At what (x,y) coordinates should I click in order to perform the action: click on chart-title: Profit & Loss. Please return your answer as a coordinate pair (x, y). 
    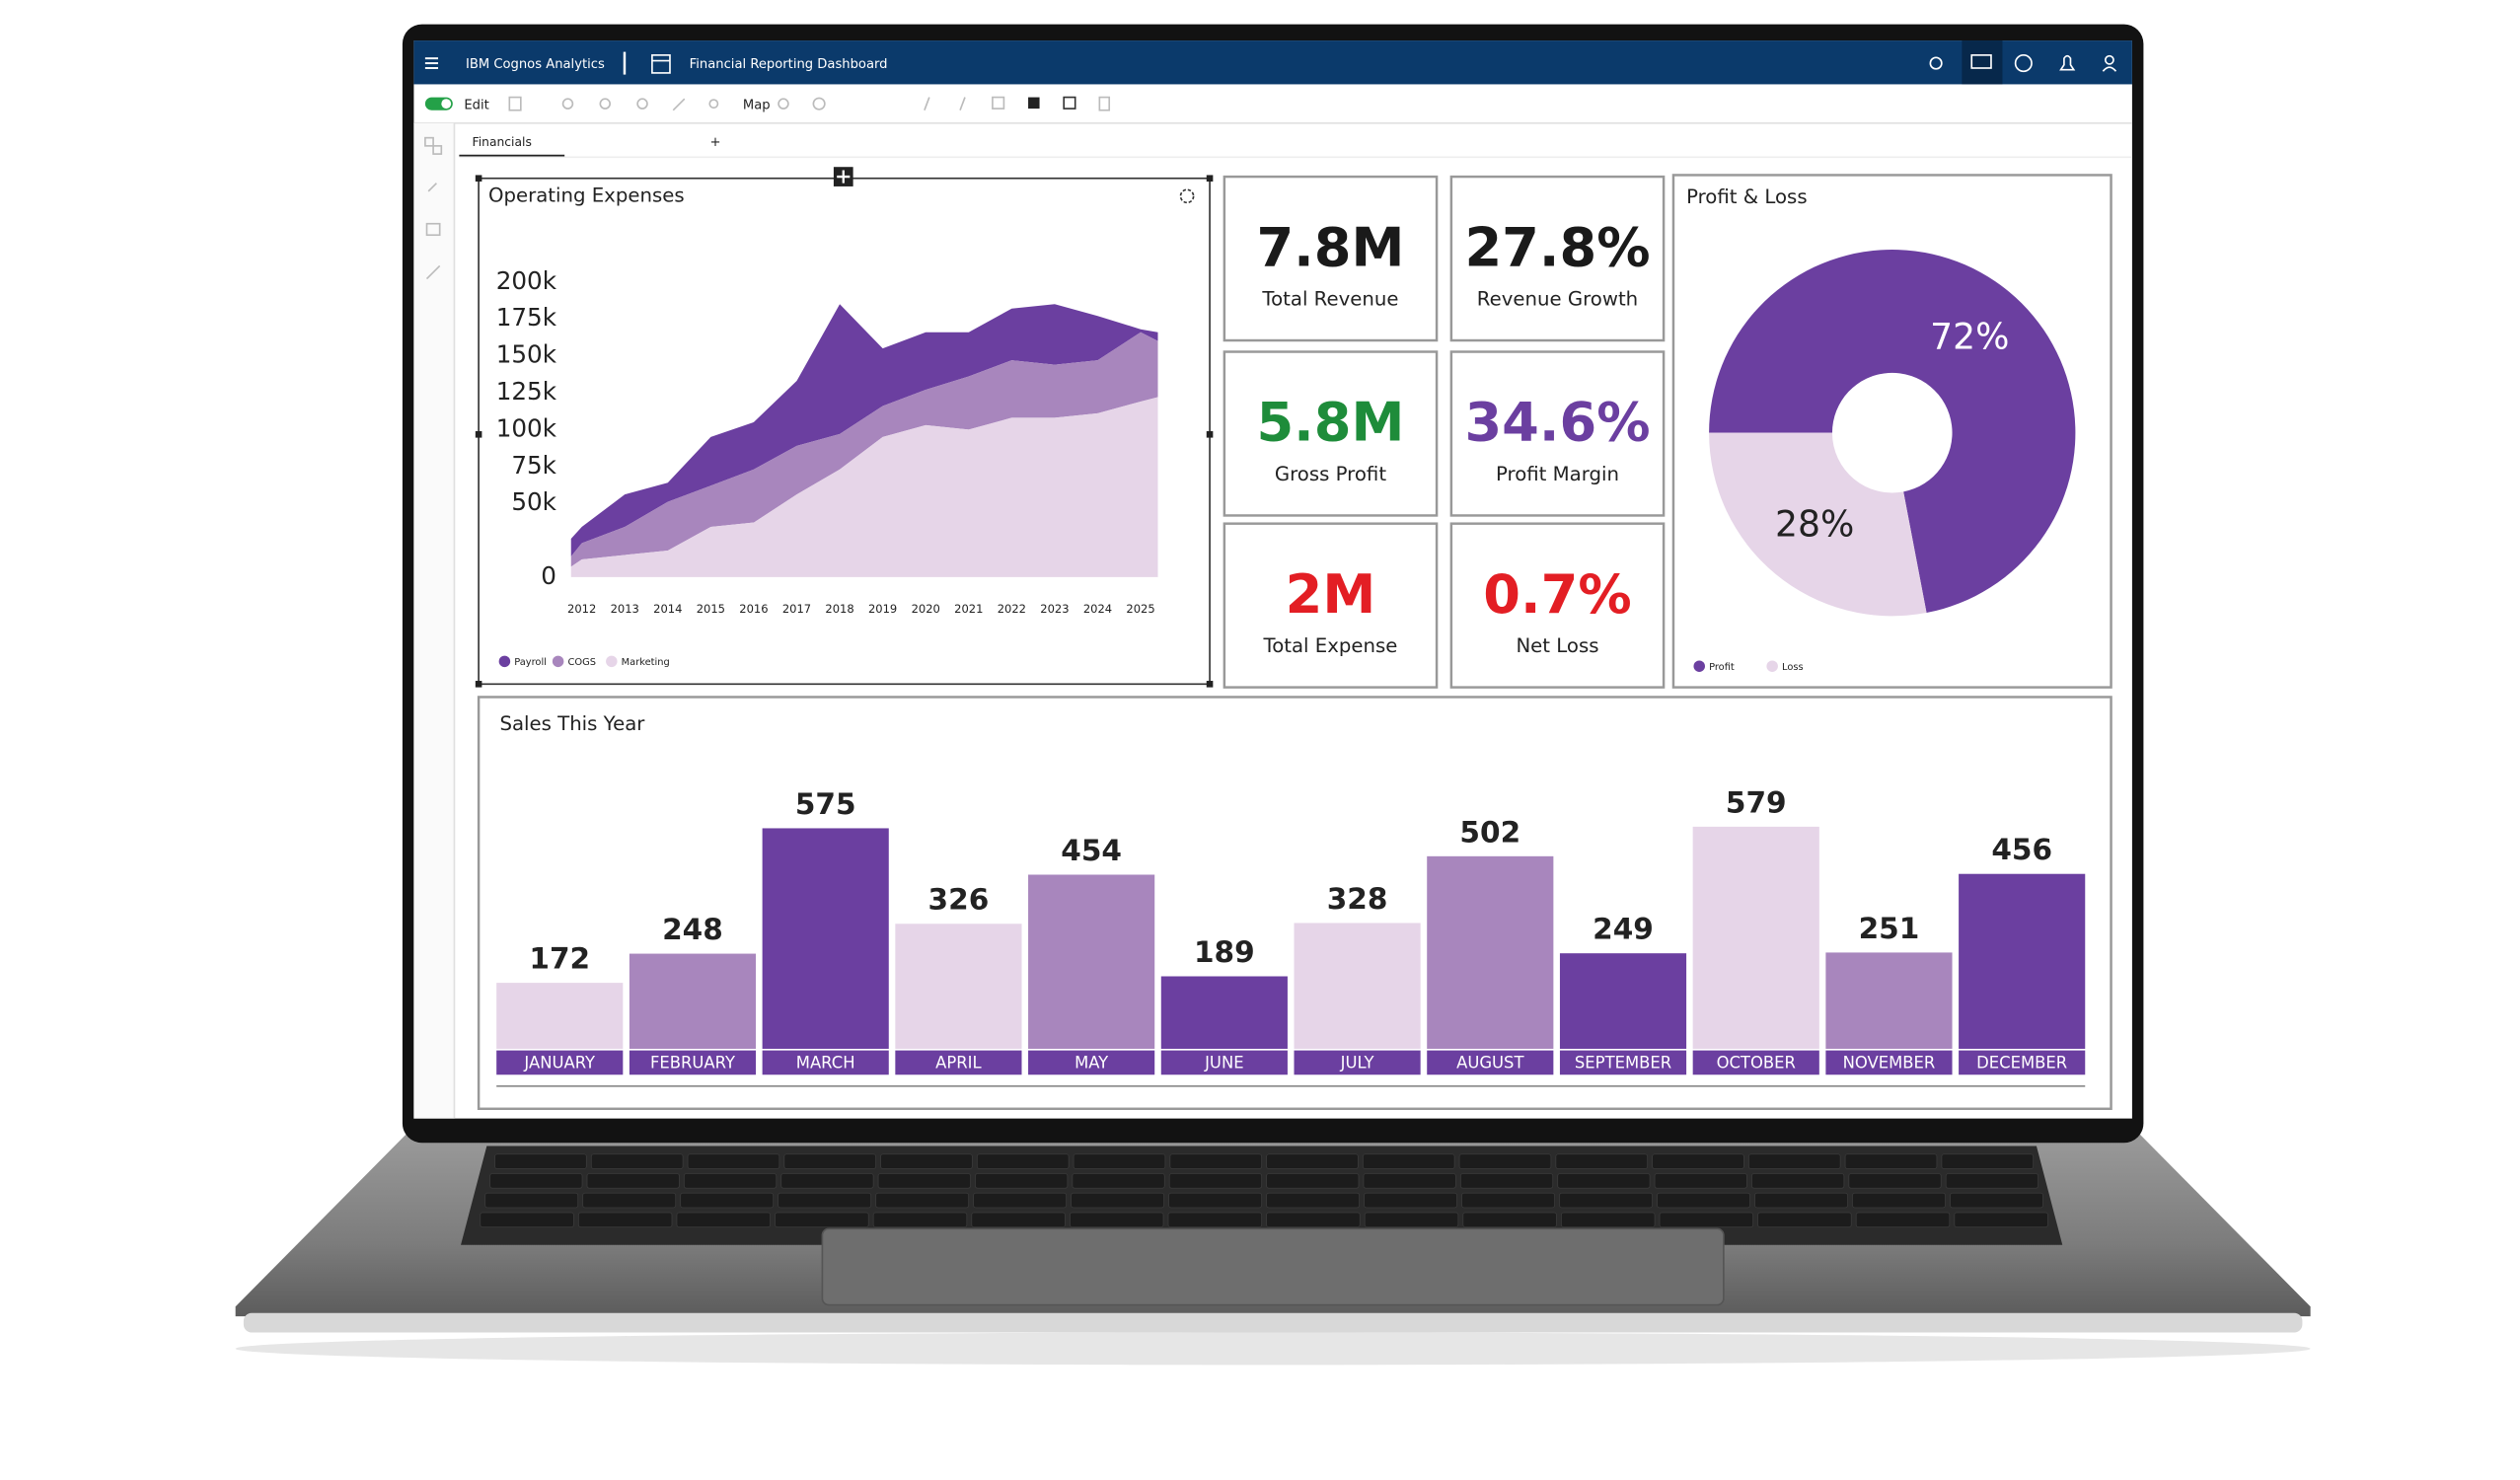
    Looking at the image, I should click on (1746, 197).